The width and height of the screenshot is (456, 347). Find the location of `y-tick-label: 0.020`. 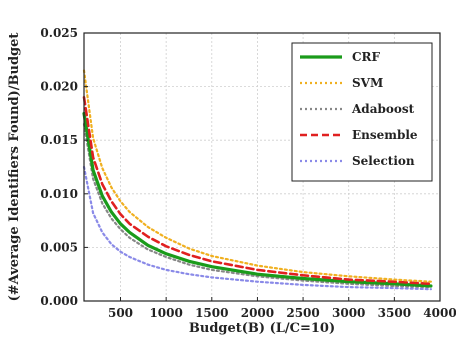

y-tick-label: 0.020 is located at coordinates (59, 87).